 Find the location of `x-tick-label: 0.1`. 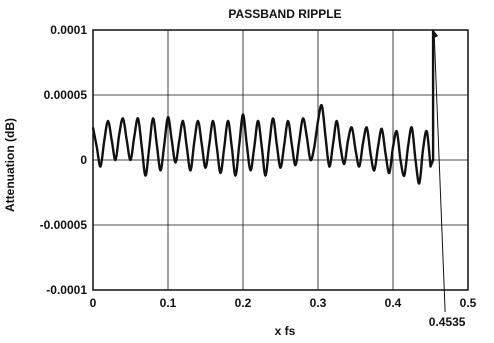

x-tick-label: 0.1 is located at coordinates (168, 303).